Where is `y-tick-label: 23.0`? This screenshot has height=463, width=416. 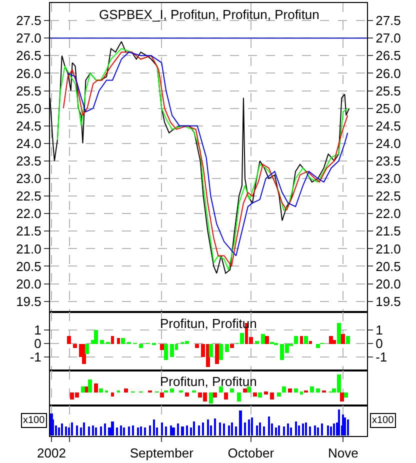 y-tick-label: 23.0 is located at coordinates (29, 178).